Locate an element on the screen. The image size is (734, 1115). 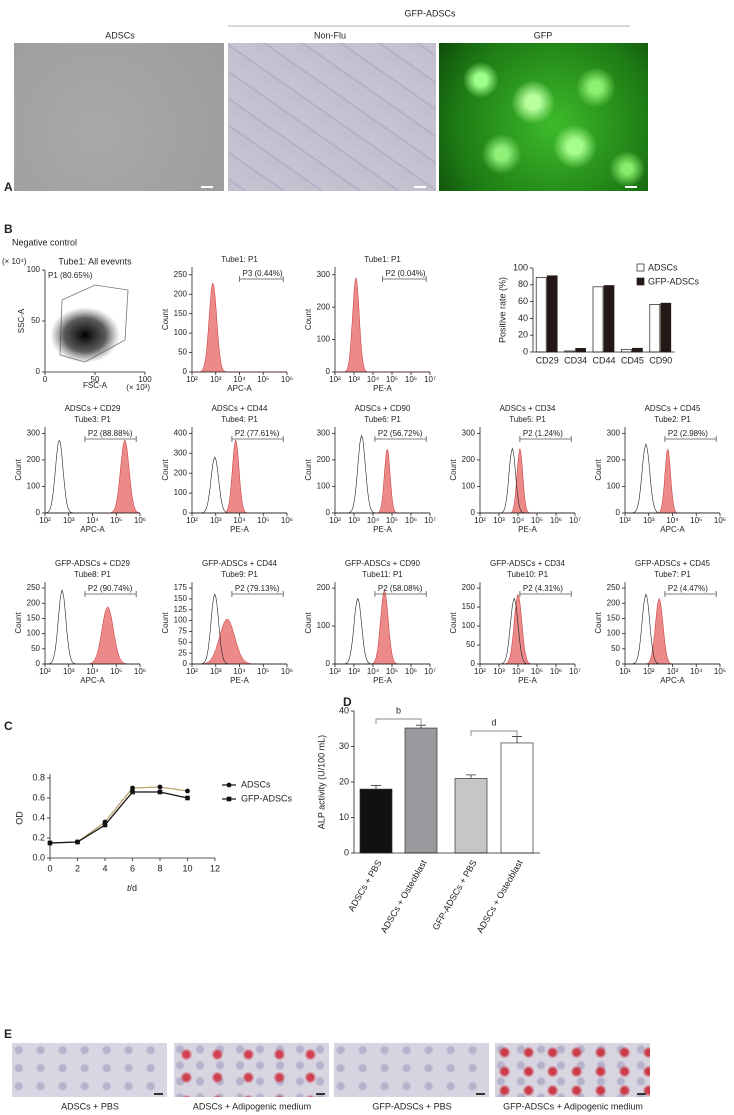
x-axis-label: t/d is located at coordinates (132, 888).